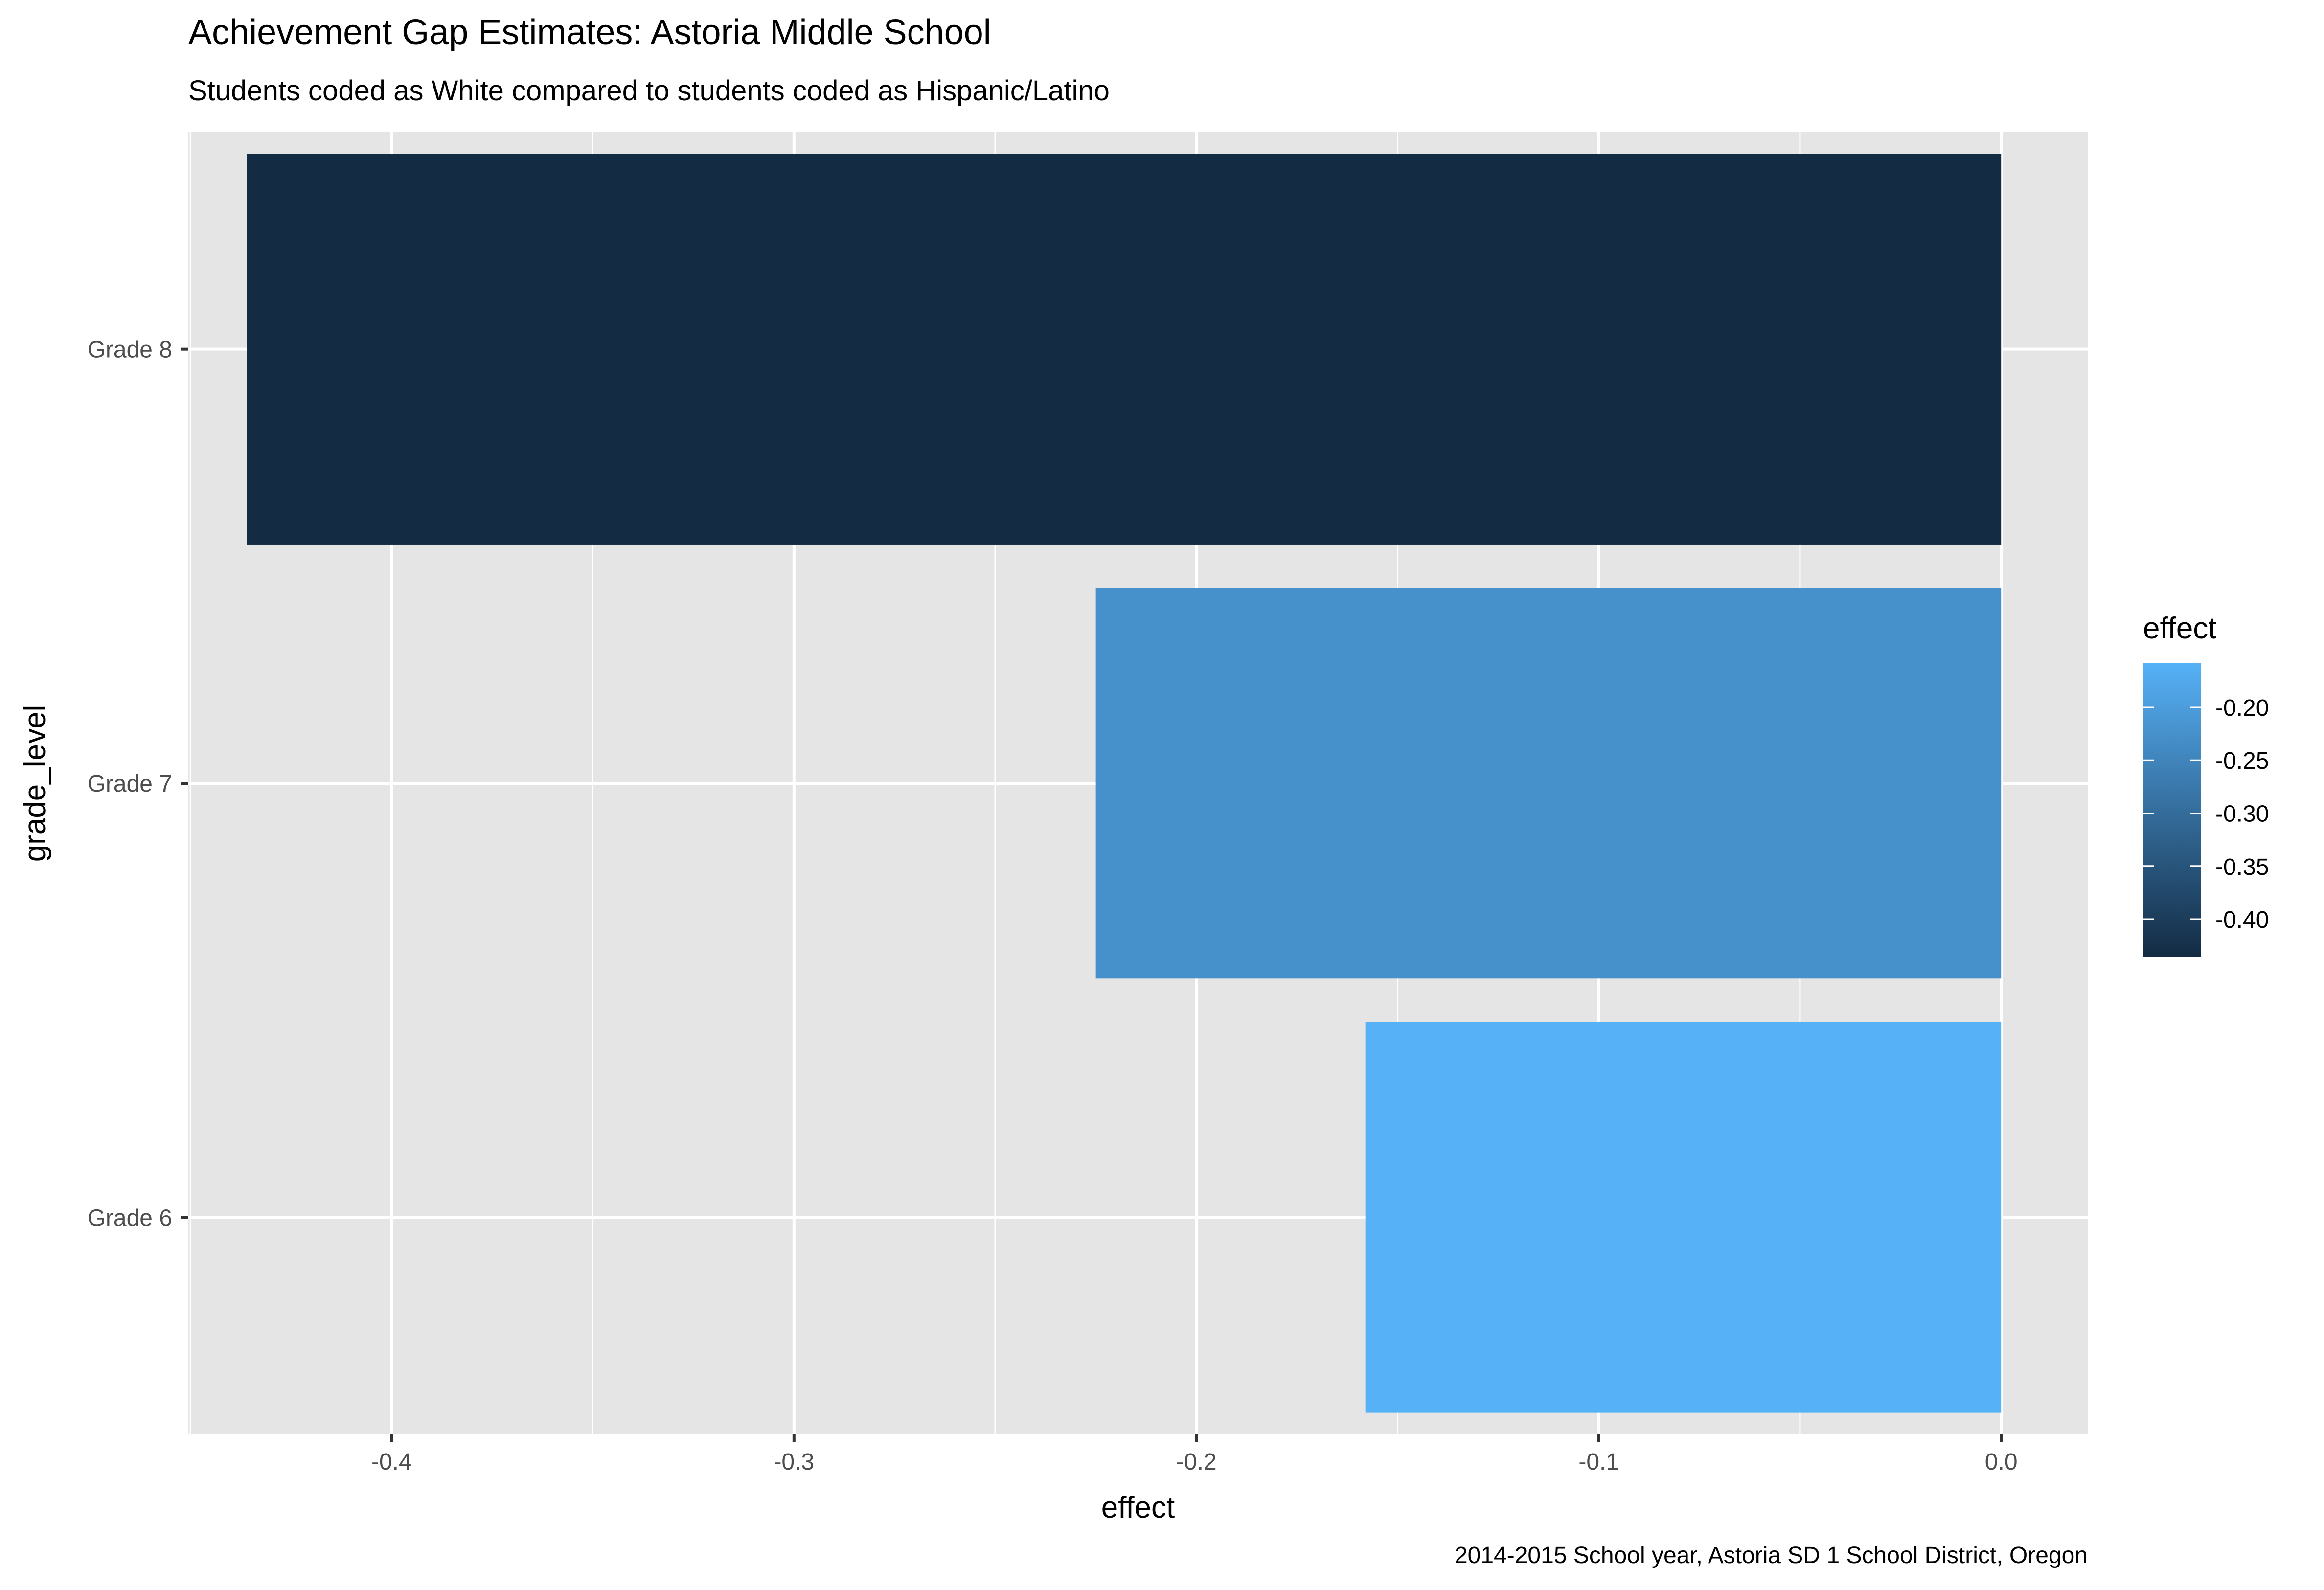  I want to click on y-axis: Grade 6 Grade 7 Grade 8, so click(138, 784).